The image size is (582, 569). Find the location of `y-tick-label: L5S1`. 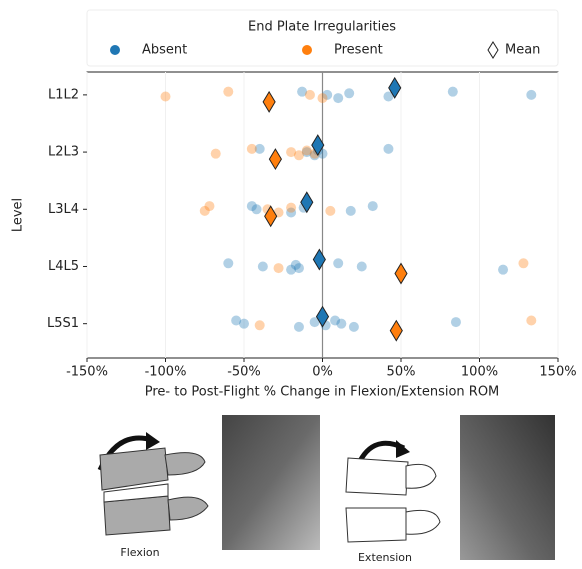

y-tick-label: L5S1 is located at coordinates (63, 323).